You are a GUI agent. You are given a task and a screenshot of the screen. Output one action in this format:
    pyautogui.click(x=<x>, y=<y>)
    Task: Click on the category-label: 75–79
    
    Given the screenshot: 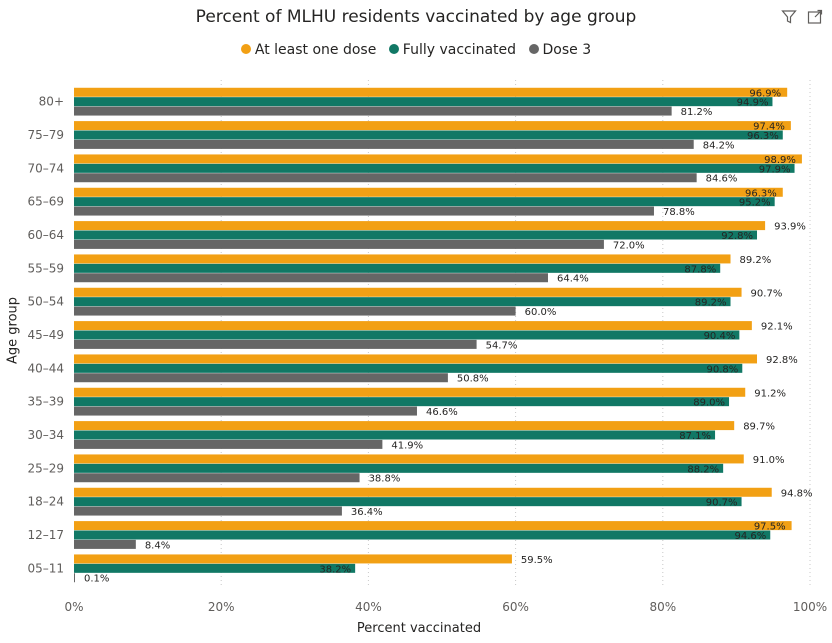 What is the action you would take?
    pyautogui.click(x=45, y=135)
    